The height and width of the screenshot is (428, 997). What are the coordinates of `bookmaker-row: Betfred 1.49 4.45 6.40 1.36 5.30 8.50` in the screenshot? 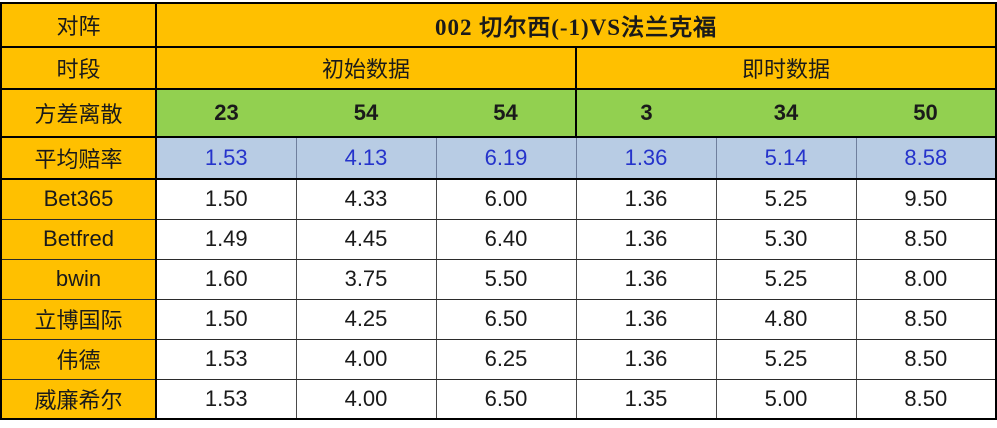 It's located at (499, 239).